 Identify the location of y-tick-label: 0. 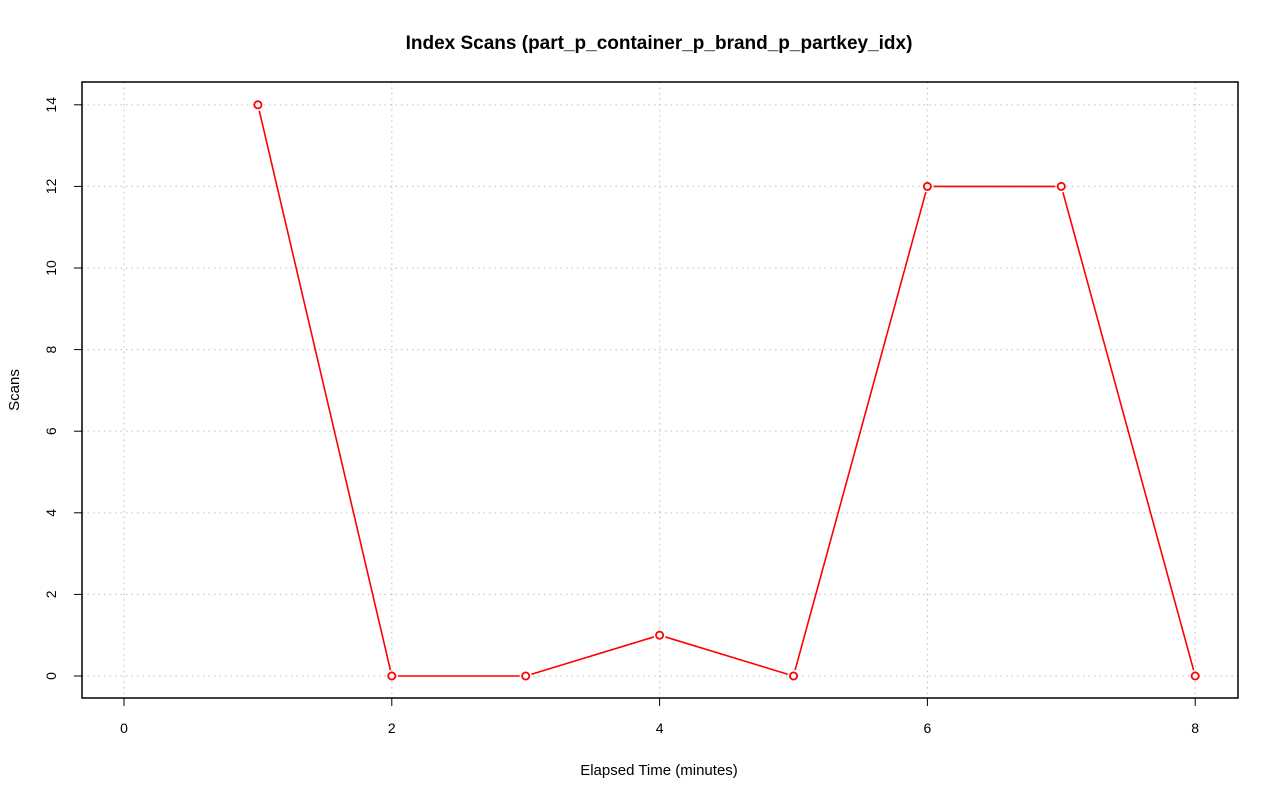
(51, 676).